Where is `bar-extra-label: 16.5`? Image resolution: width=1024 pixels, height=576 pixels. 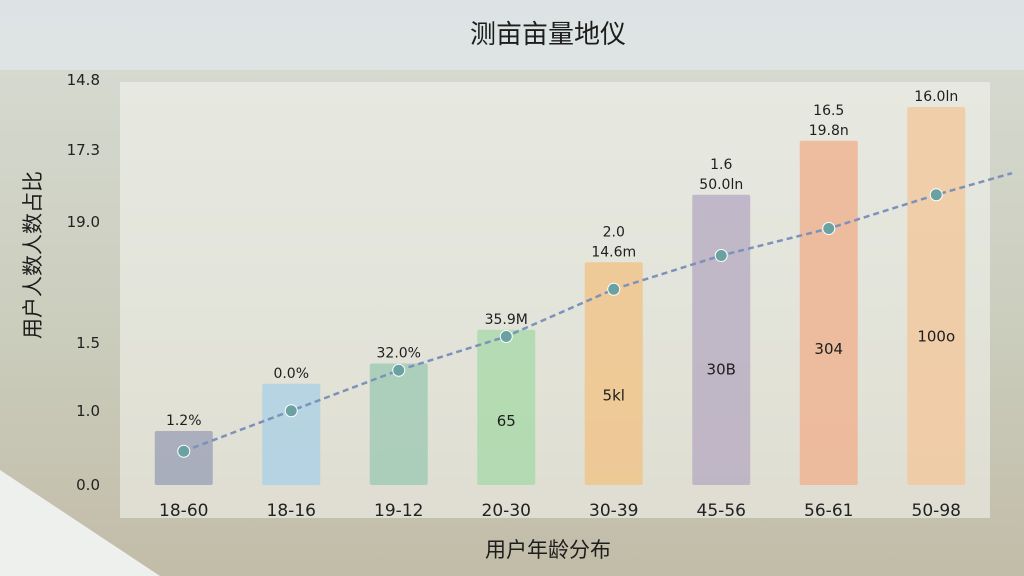
bar-extra-label: 16.5 is located at coordinates (828, 111).